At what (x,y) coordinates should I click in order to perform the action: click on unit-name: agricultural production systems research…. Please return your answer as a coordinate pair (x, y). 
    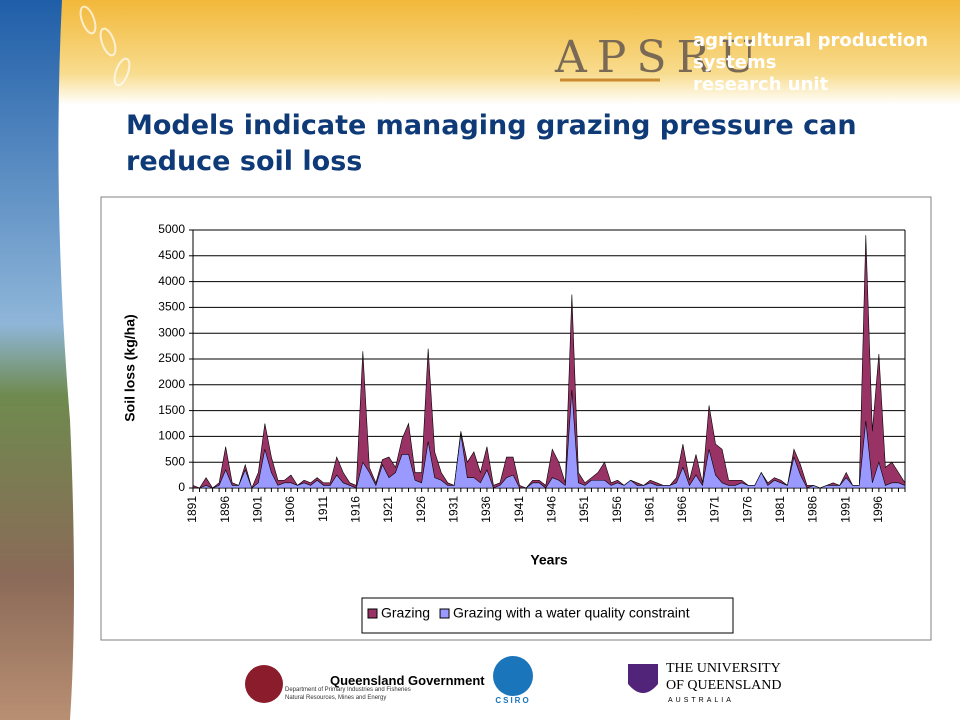
    Looking at the image, I should click on (826, 63).